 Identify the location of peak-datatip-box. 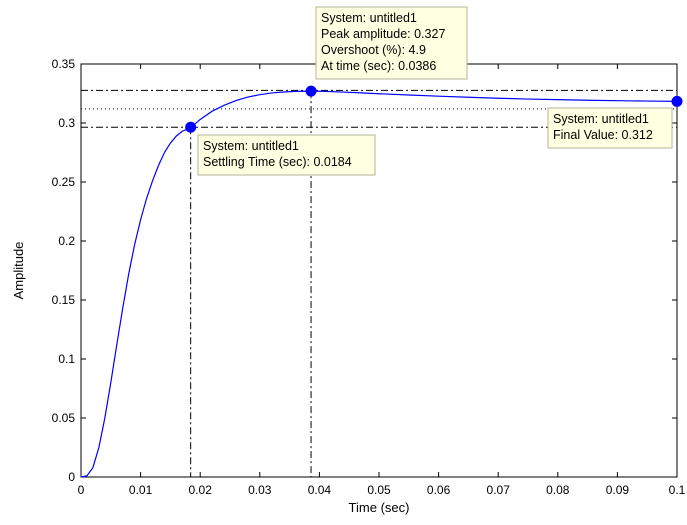
(391, 43).